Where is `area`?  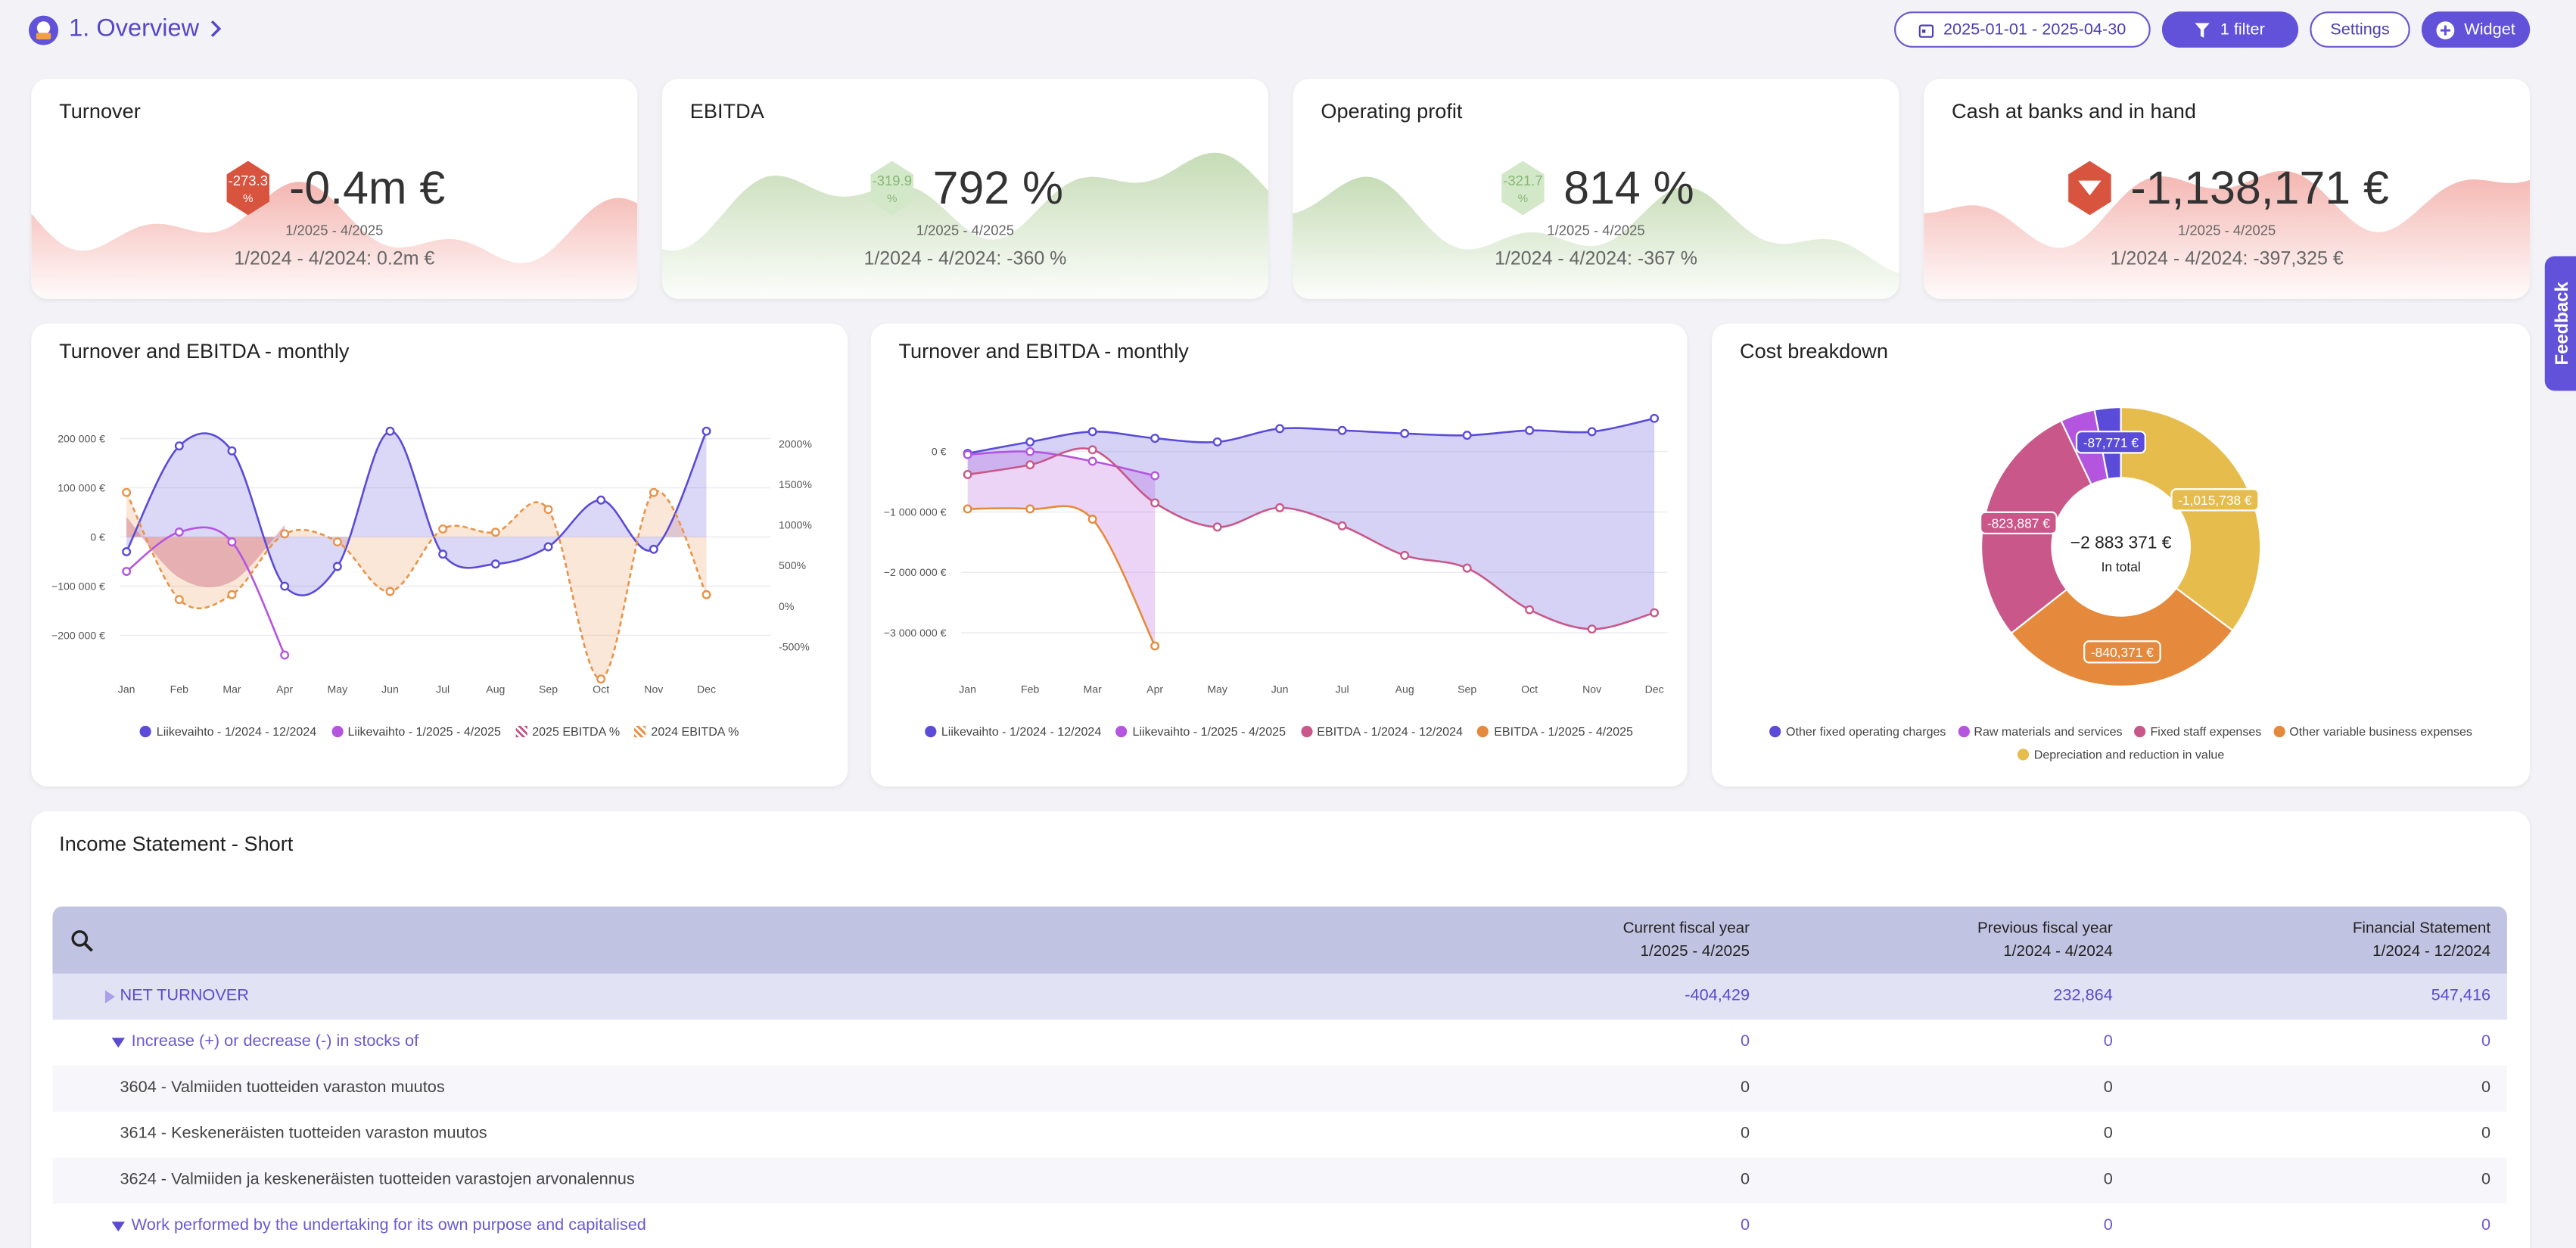 area is located at coordinates (416, 513).